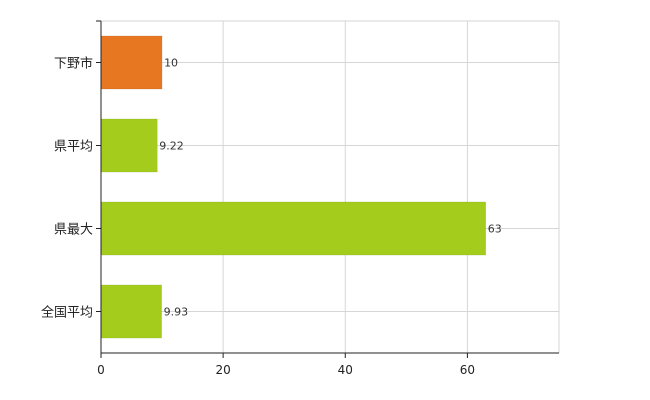 This screenshot has width=650, height=400. Describe the element at coordinates (171, 146) in the screenshot. I see `data-label-2: 9.22` at that location.